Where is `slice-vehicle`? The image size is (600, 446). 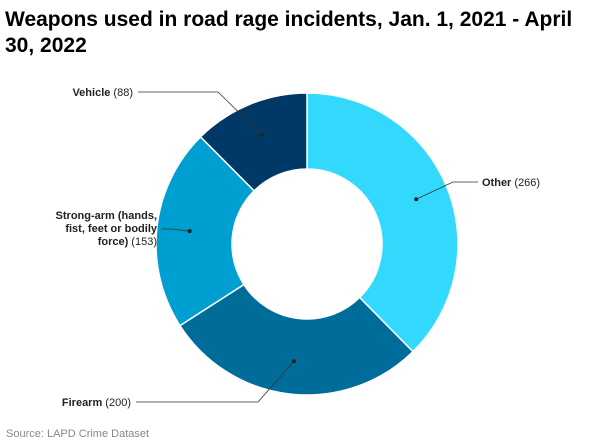
slice-vehicle is located at coordinates (253, 142).